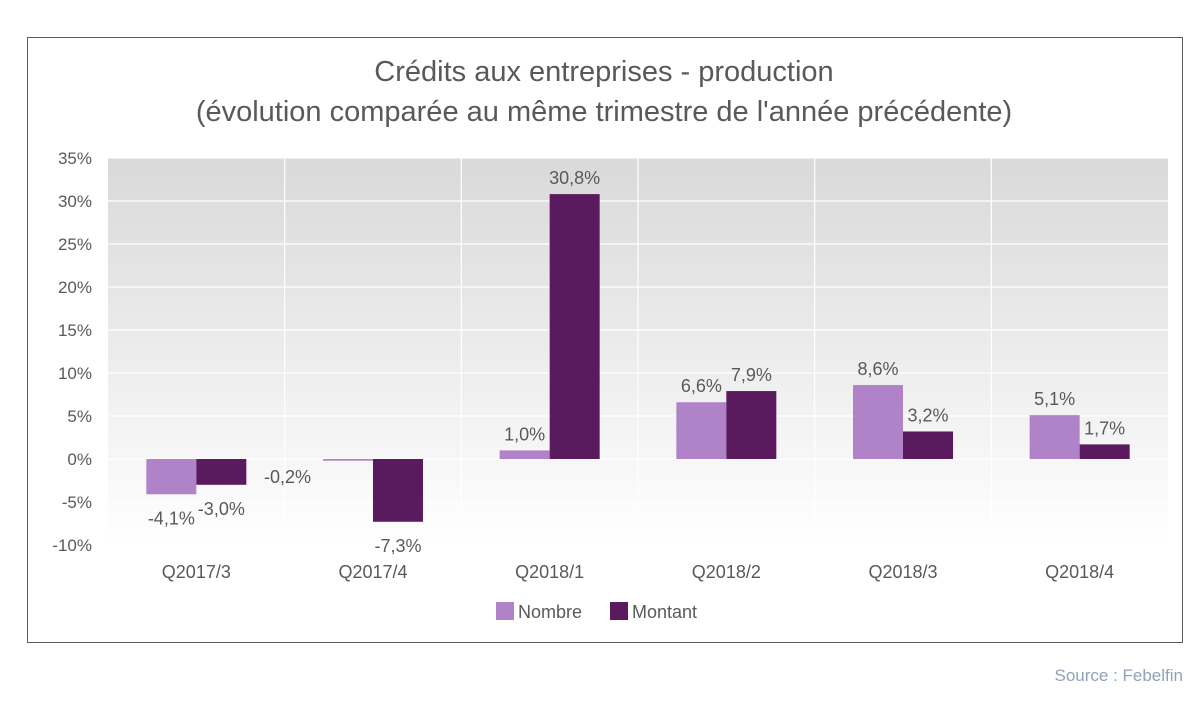  What do you see at coordinates (1079, 572) in the screenshot?
I see `x-tick-label: Q2018/4` at bounding box center [1079, 572].